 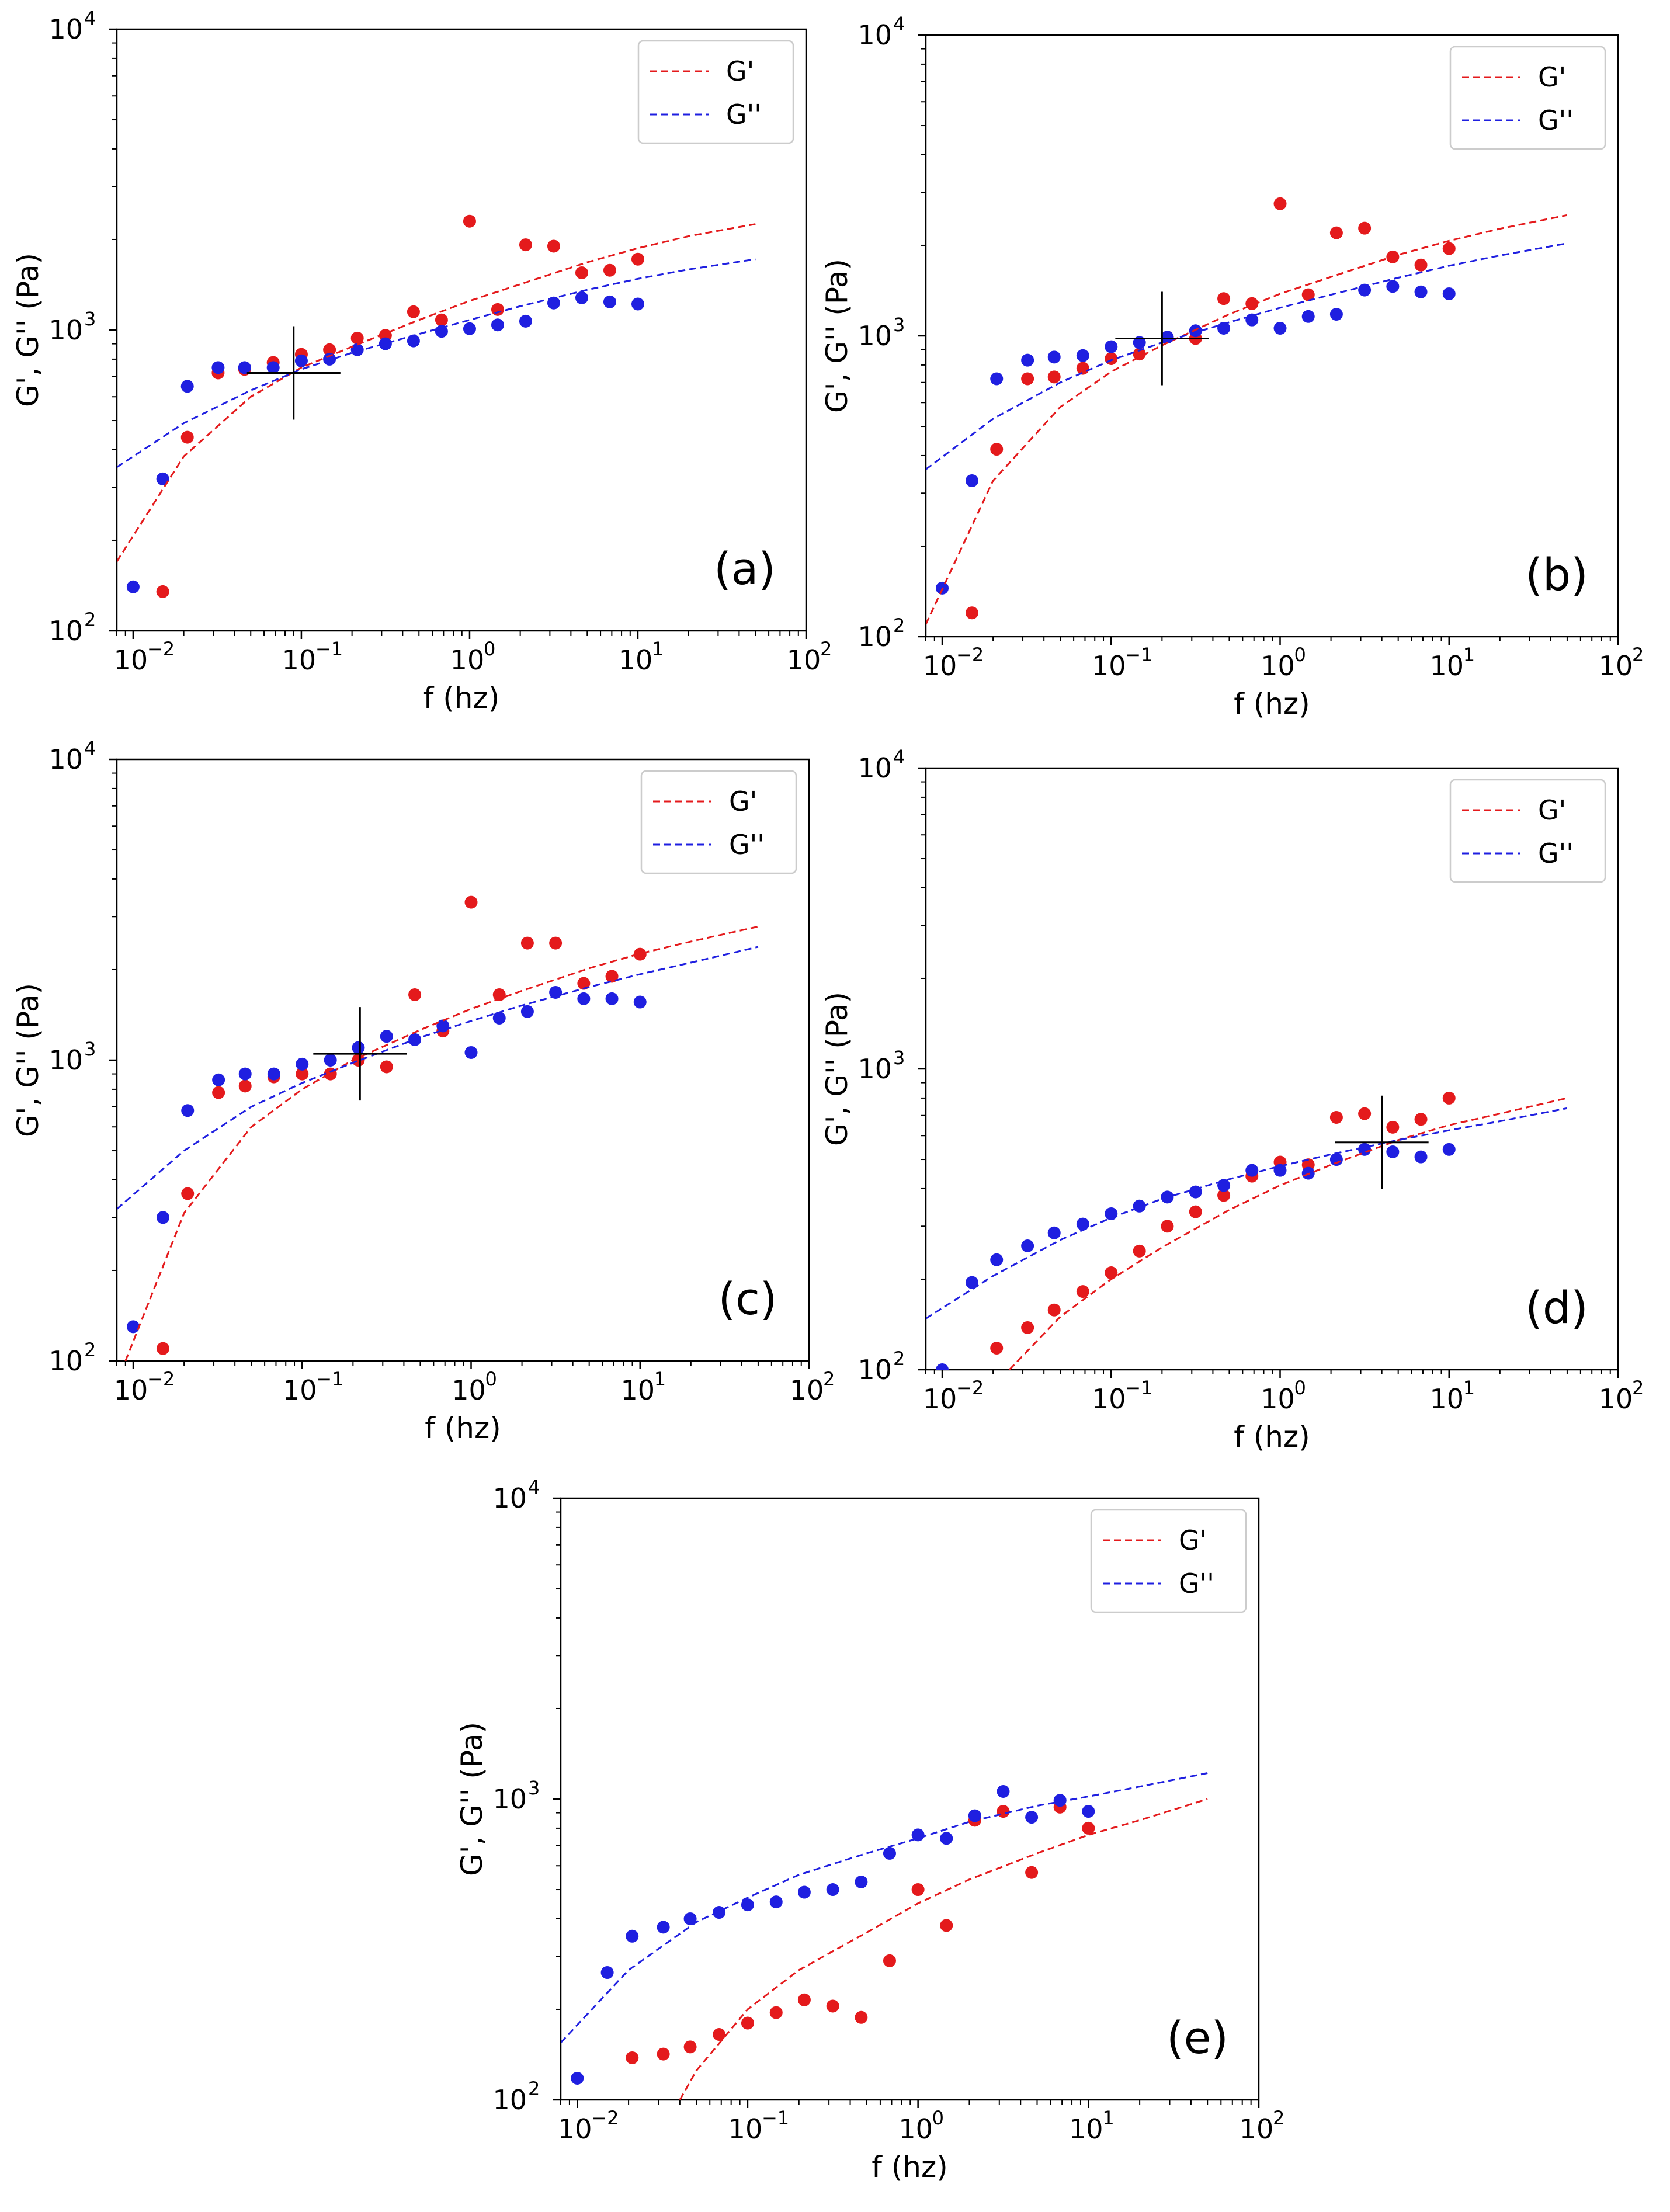 What do you see at coordinates (1193, 1540) in the screenshot?
I see `legend-g-prime-label: G'` at bounding box center [1193, 1540].